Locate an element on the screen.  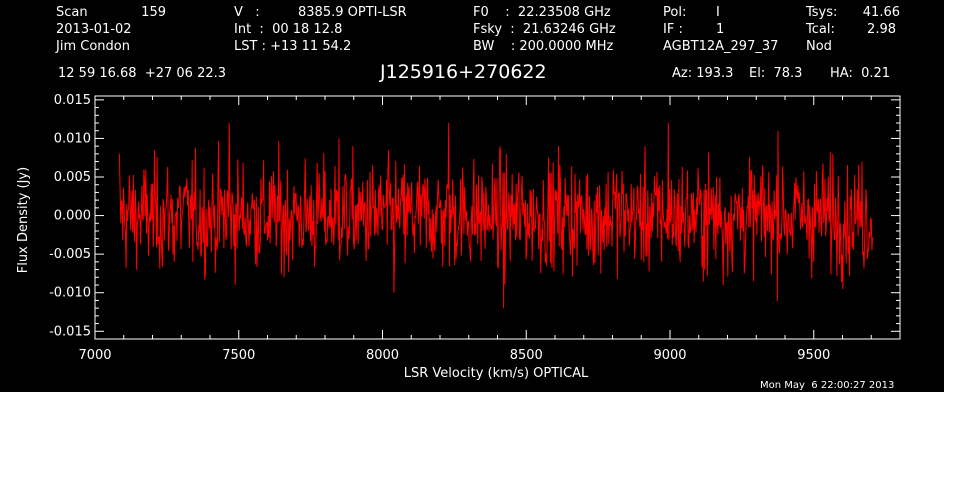
x-tick-label: 8000 is located at coordinates (382, 355).